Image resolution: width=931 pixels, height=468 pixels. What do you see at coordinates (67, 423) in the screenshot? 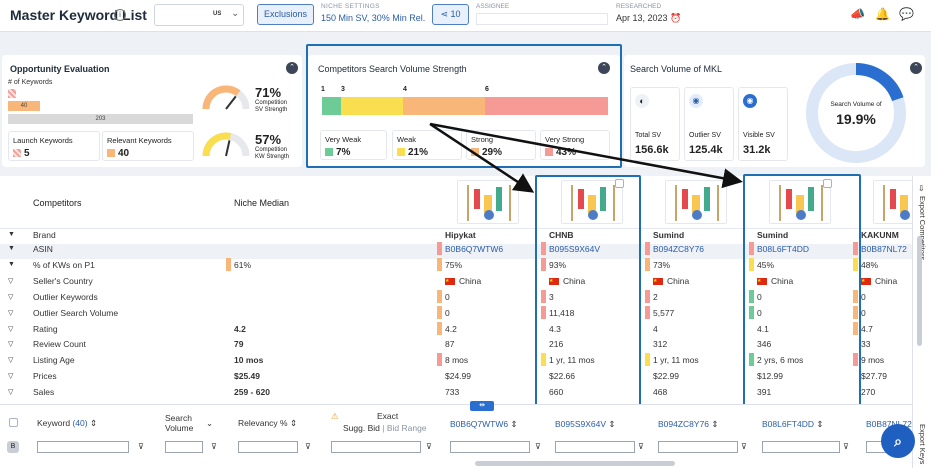
I see `keyword-column-header: Keyword (40) ⇕` at bounding box center [67, 423].